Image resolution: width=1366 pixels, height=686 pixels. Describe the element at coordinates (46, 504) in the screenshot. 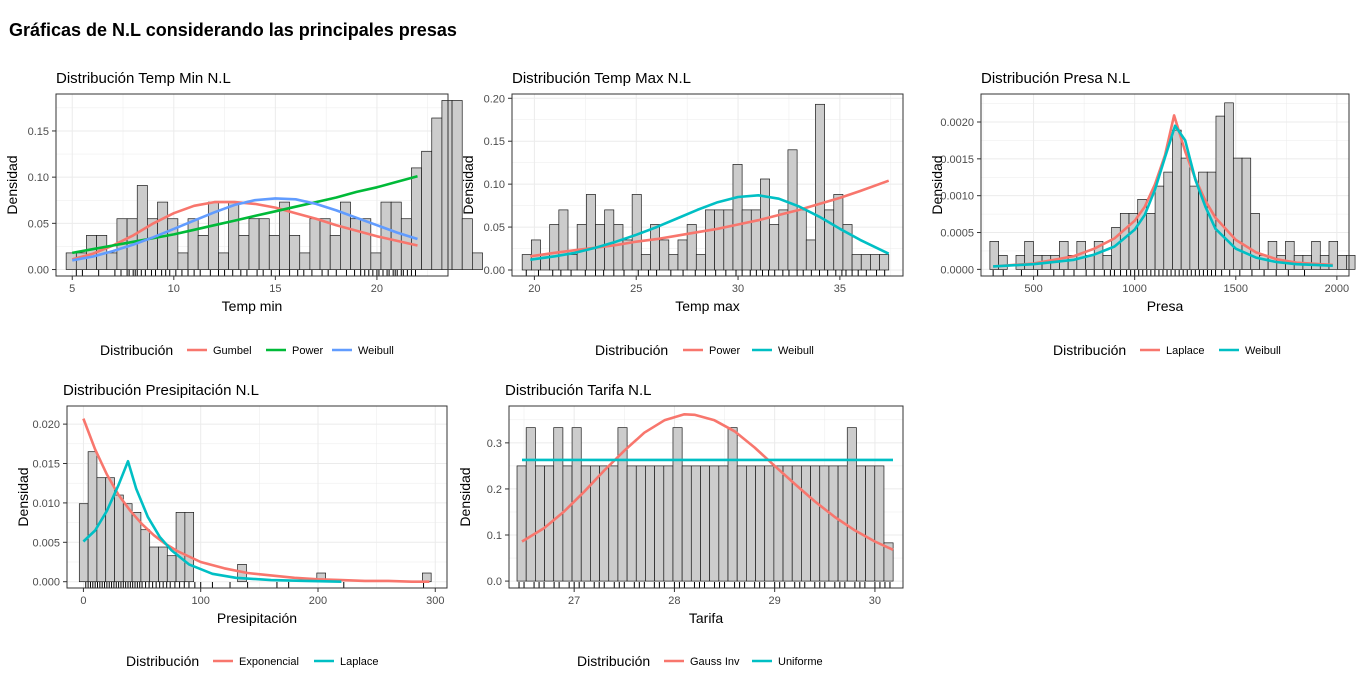

I see `y-tick-label: 0.010` at that location.